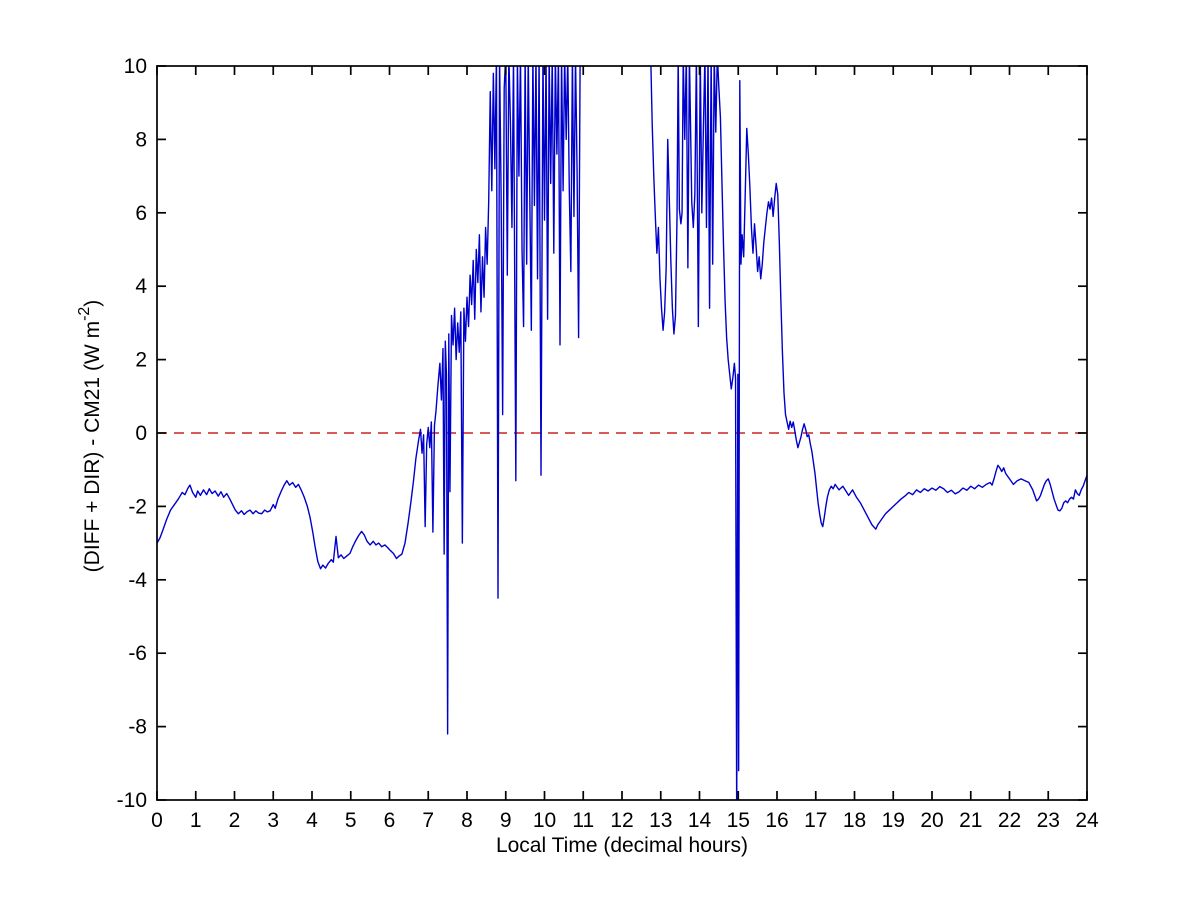 This screenshot has width=1201, height=900. I want to click on x-tick-label: 23, so click(1048, 820).